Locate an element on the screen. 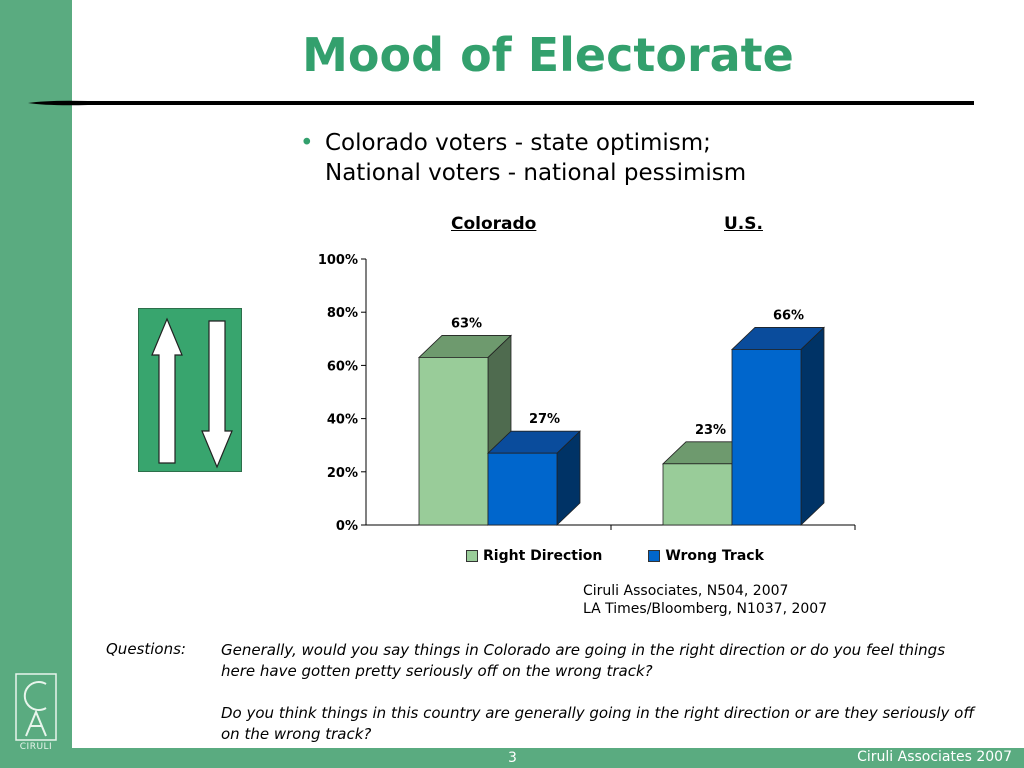  source-line-1: Ciruli Associates, N504, 2007 is located at coordinates (686, 591).